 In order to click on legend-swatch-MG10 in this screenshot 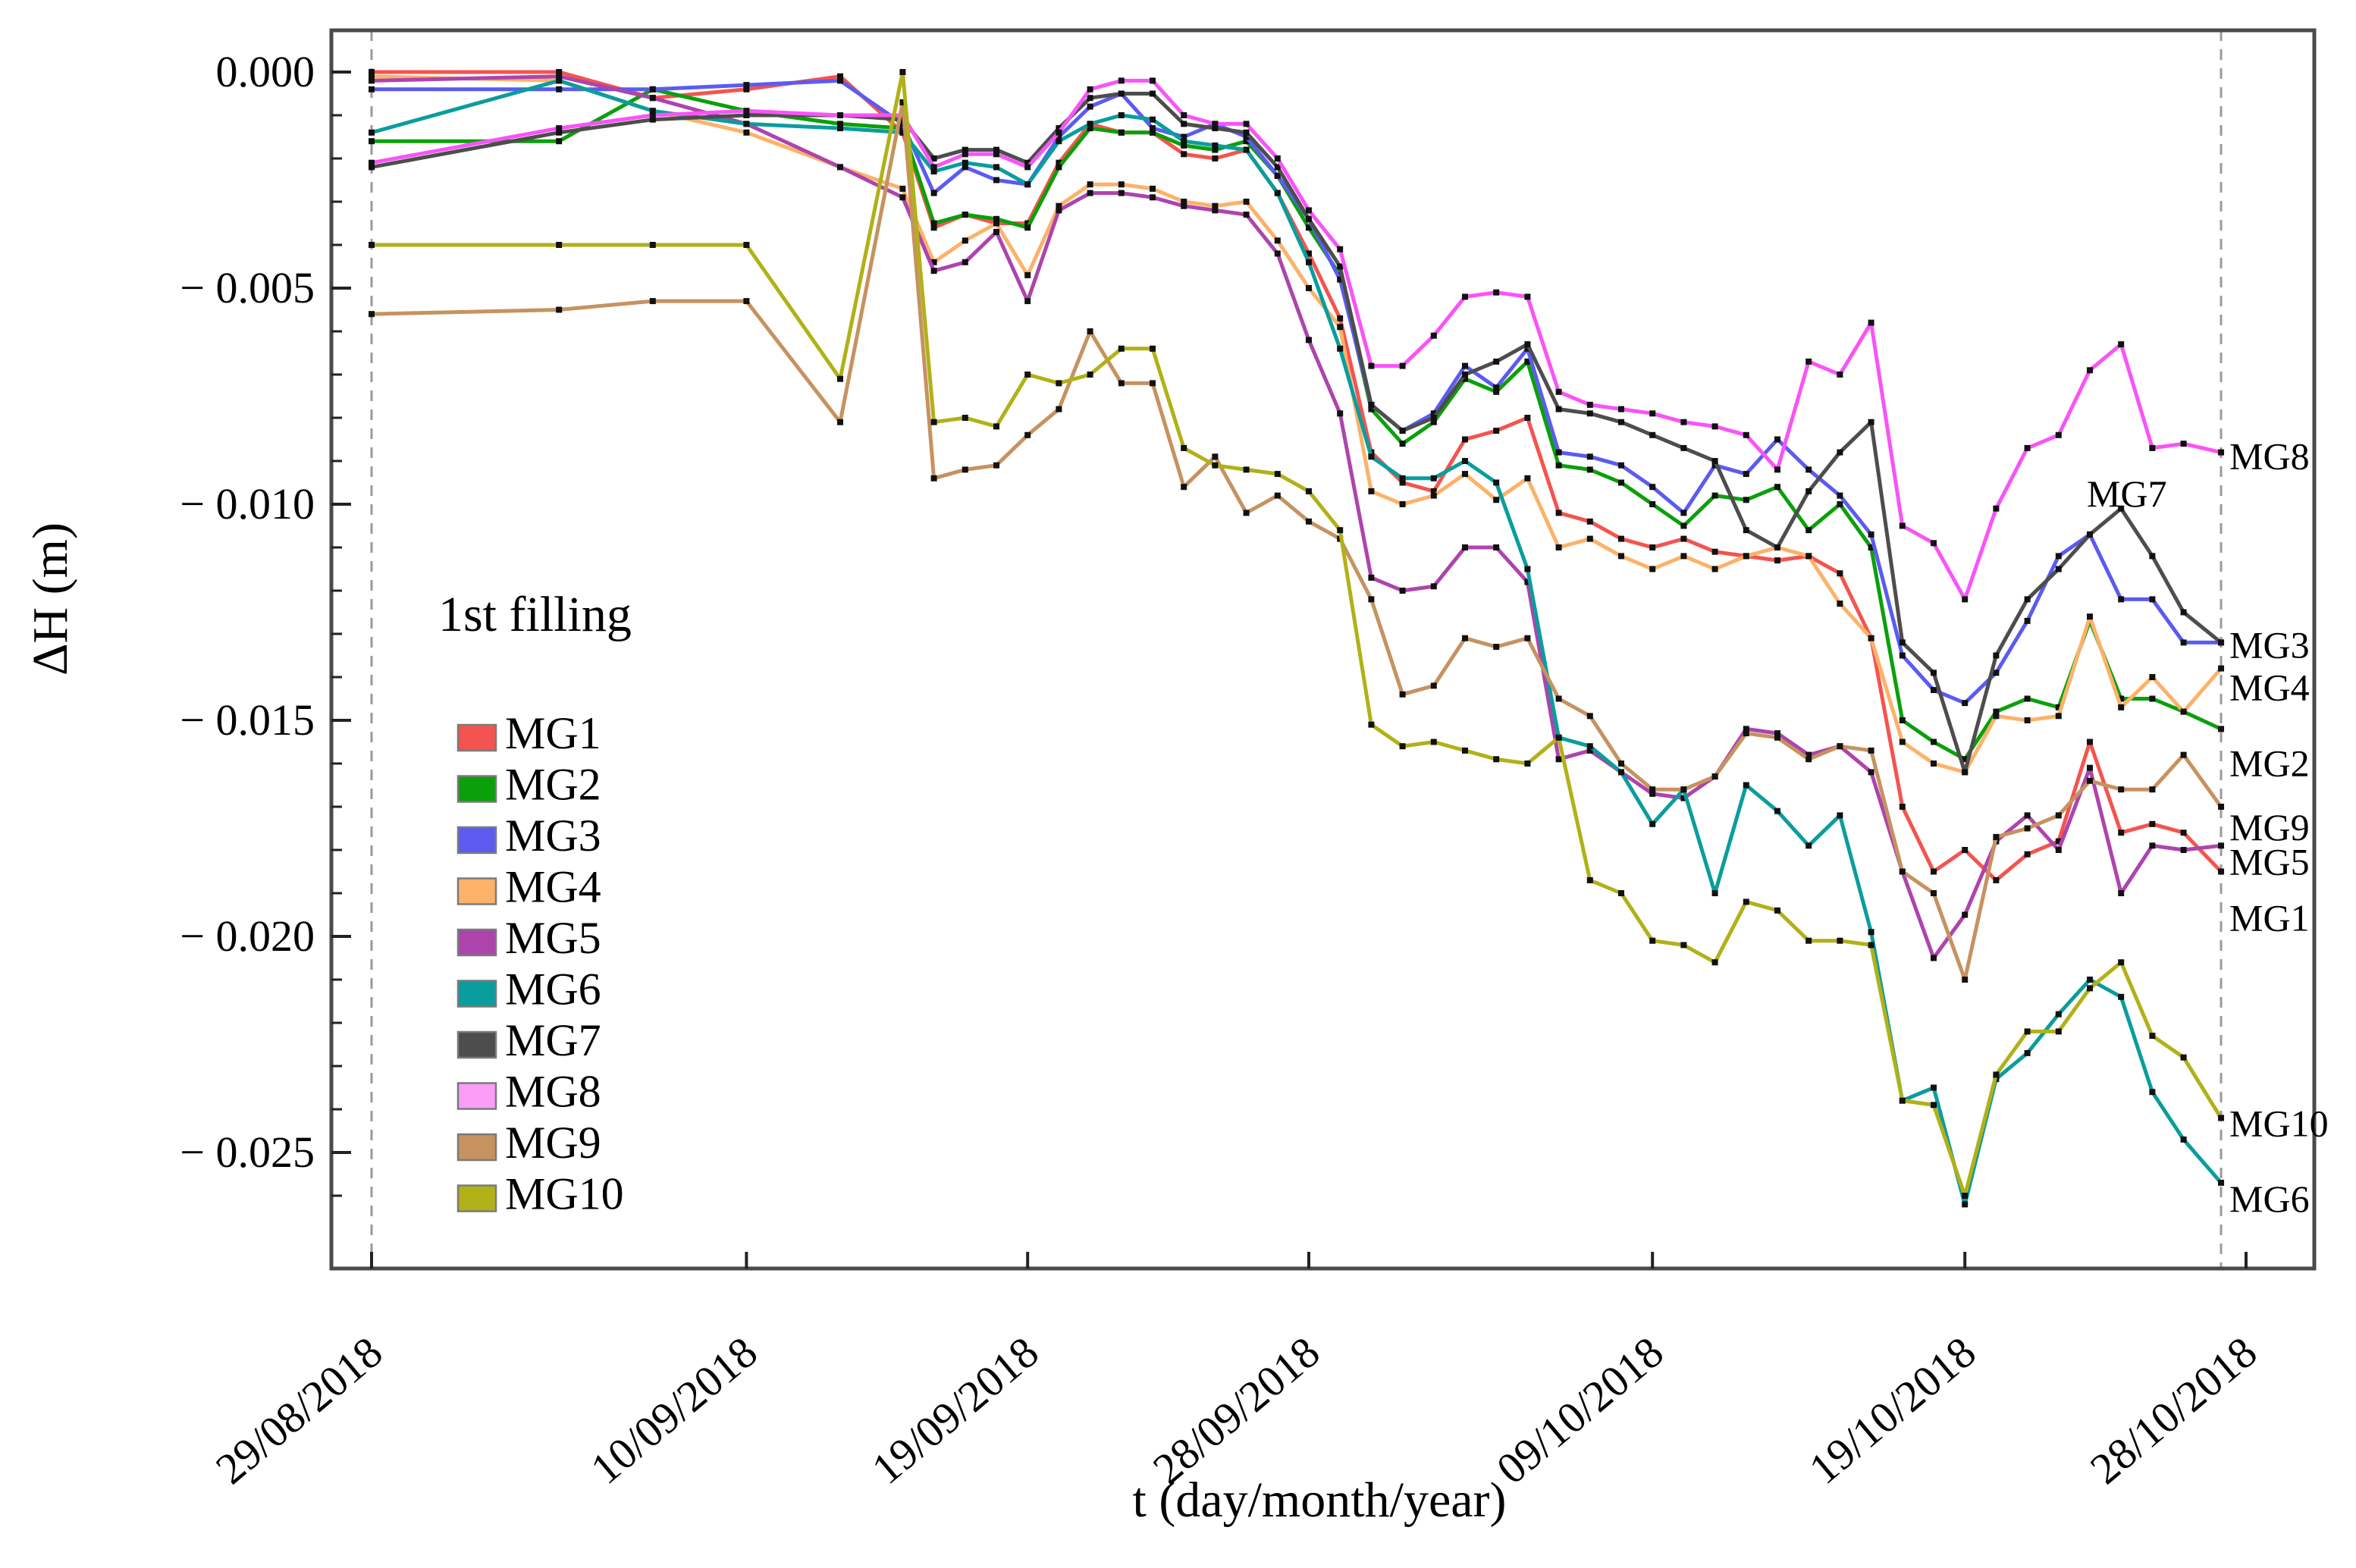, I will do `click(476, 1198)`.